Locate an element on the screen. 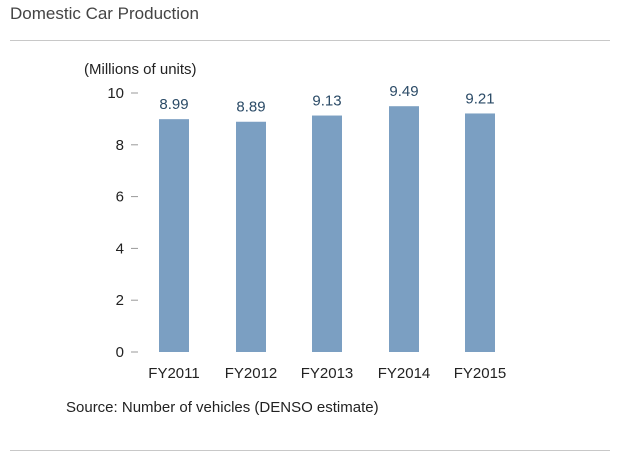 The image size is (622, 455). data-label: 8.99 is located at coordinates (173, 104).